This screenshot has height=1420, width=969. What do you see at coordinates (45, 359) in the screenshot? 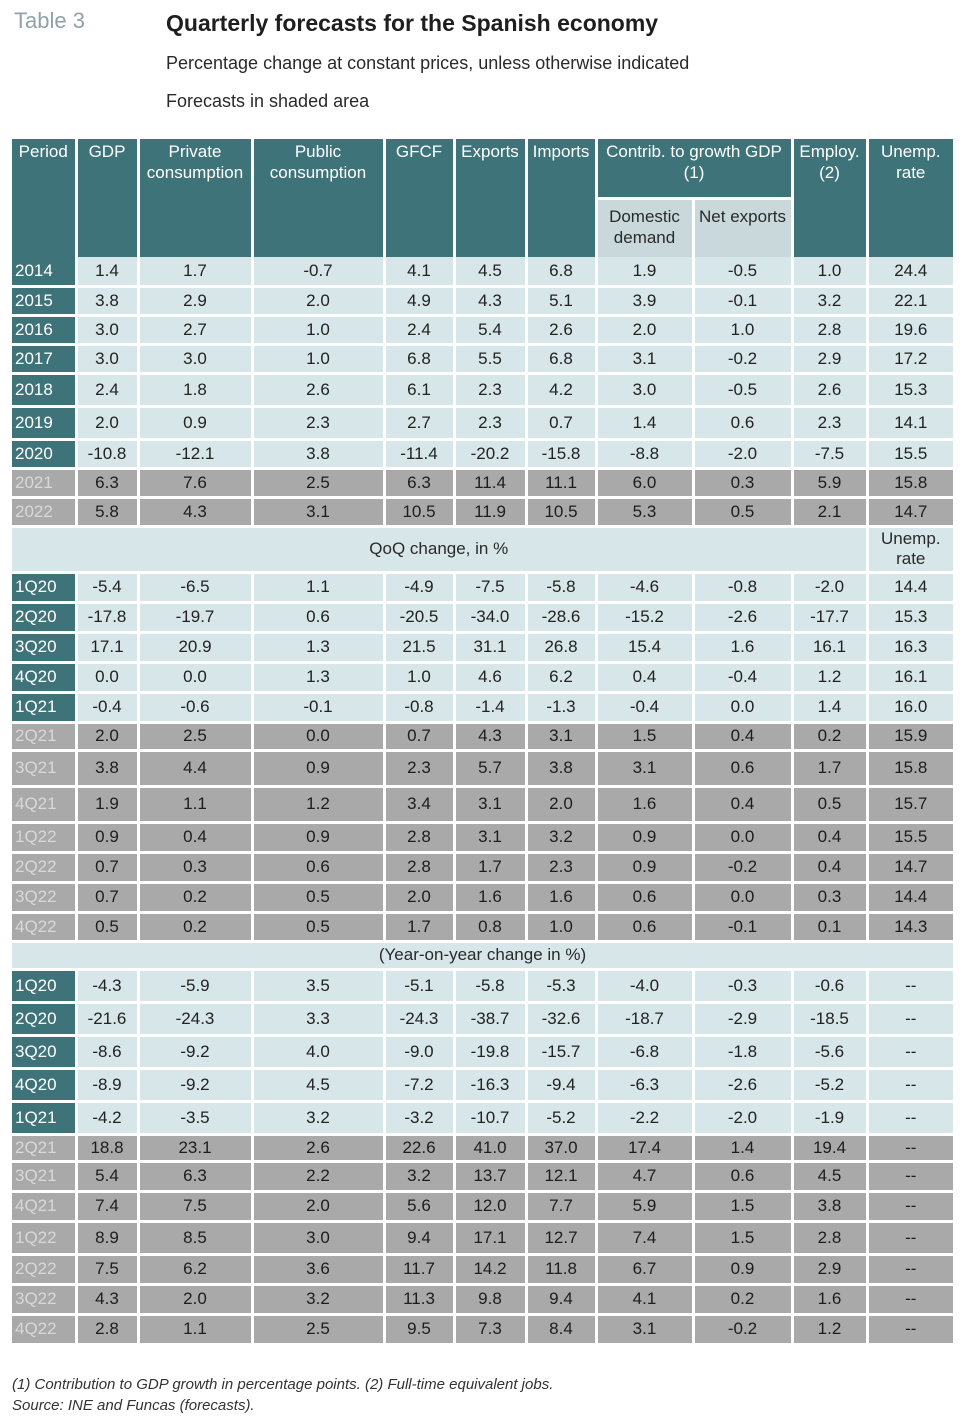
I see `cell-period: 2017` at bounding box center [45, 359].